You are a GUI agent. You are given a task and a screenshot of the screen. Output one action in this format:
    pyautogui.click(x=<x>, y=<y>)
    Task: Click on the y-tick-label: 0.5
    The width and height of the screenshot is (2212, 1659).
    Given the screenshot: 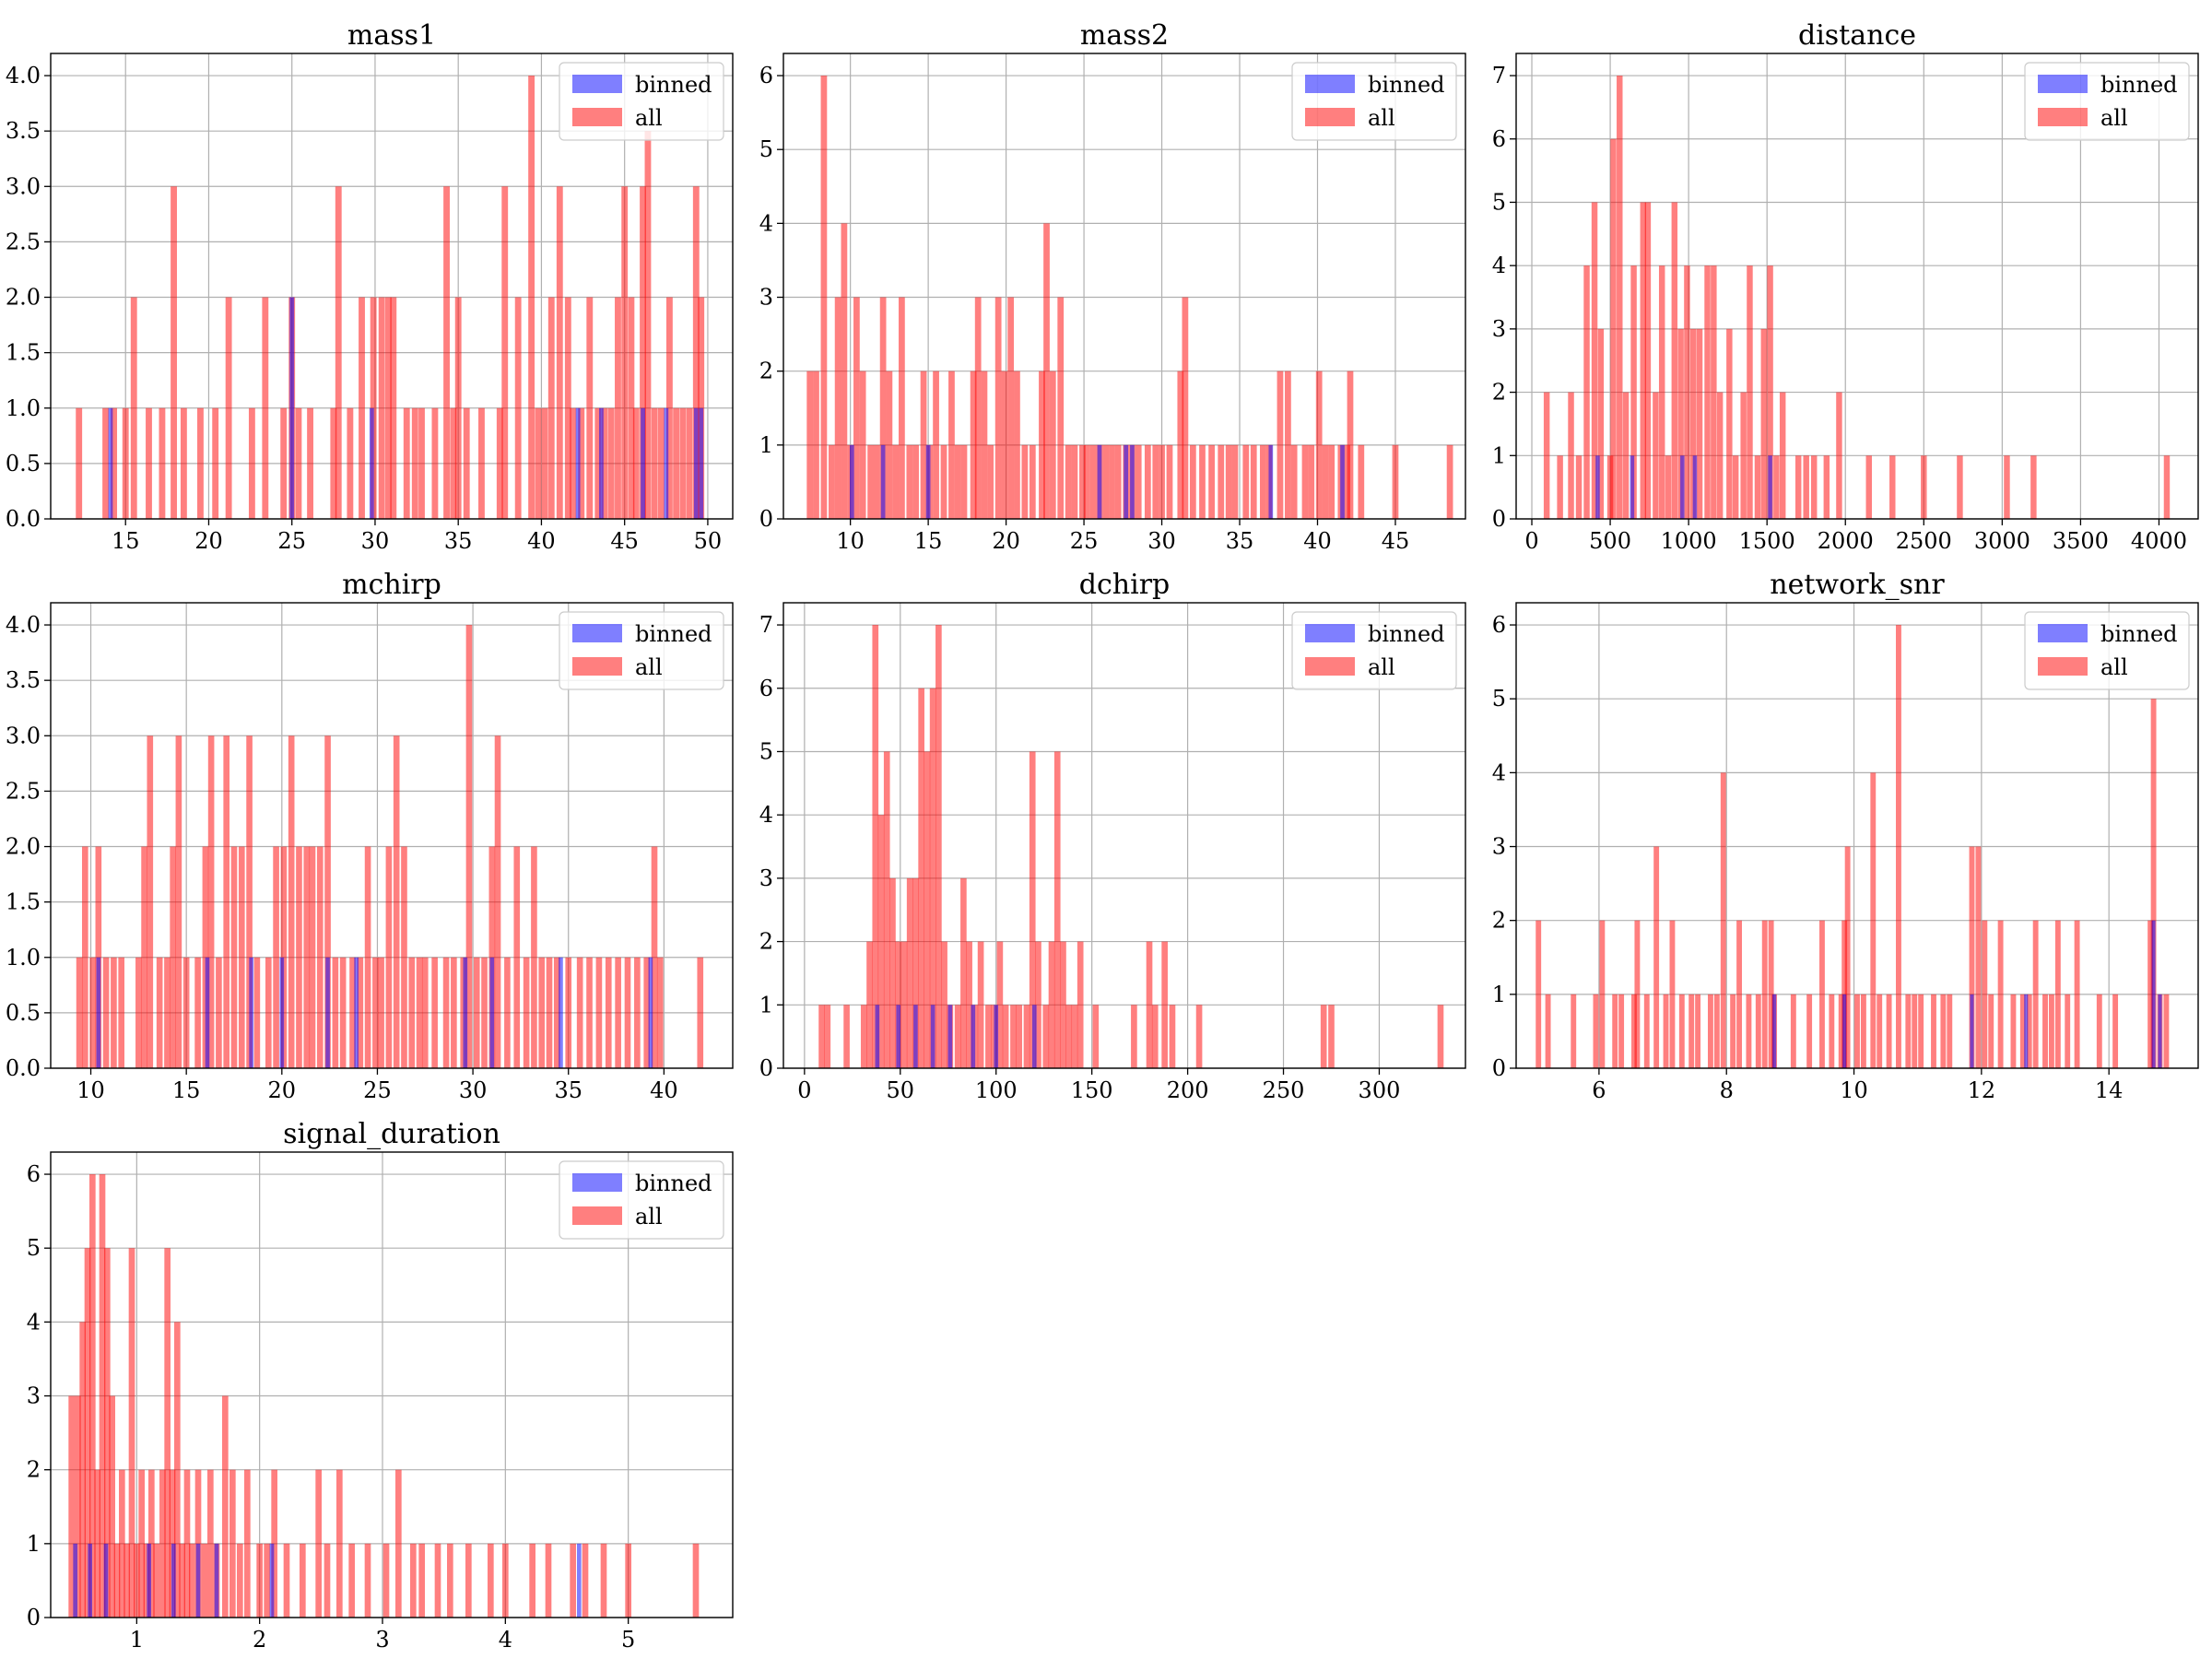 What is the action you would take?
    pyautogui.click(x=23, y=464)
    